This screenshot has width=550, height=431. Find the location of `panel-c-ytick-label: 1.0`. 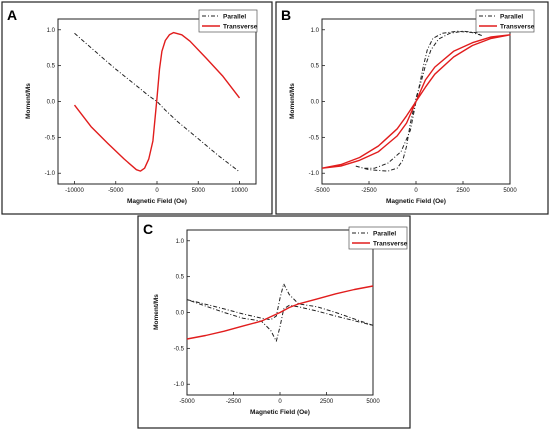

panel-c-ytick-label: 1.0 is located at coordinates (180, 242).